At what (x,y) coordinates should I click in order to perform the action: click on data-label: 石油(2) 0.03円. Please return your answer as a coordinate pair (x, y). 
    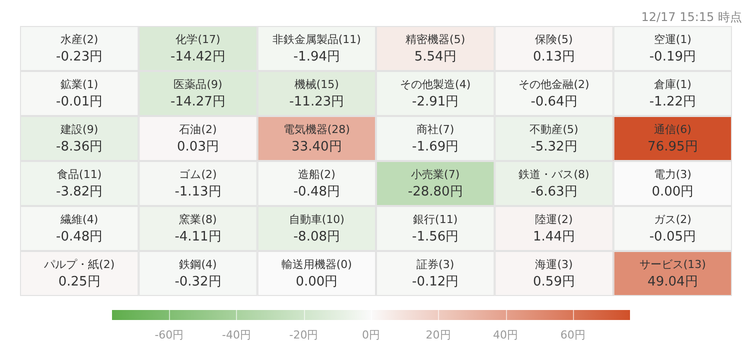
    Looking at the image, I should click on (198, 138).